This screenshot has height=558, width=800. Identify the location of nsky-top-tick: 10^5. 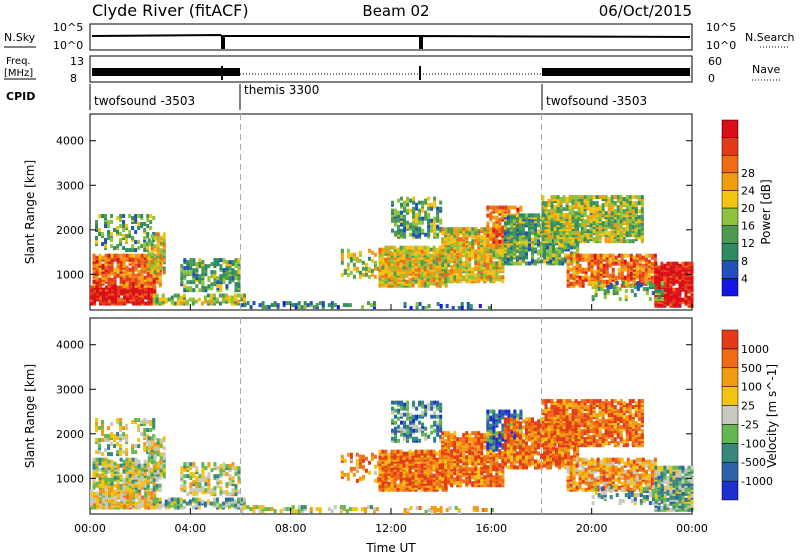
(68, 27).